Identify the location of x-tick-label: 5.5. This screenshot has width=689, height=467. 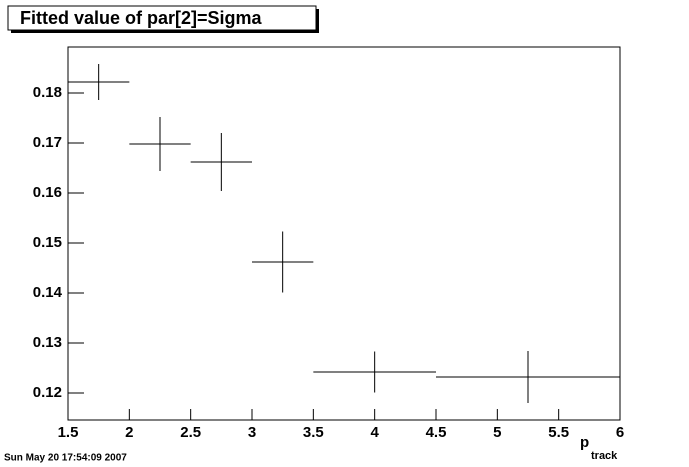
(558, 432).